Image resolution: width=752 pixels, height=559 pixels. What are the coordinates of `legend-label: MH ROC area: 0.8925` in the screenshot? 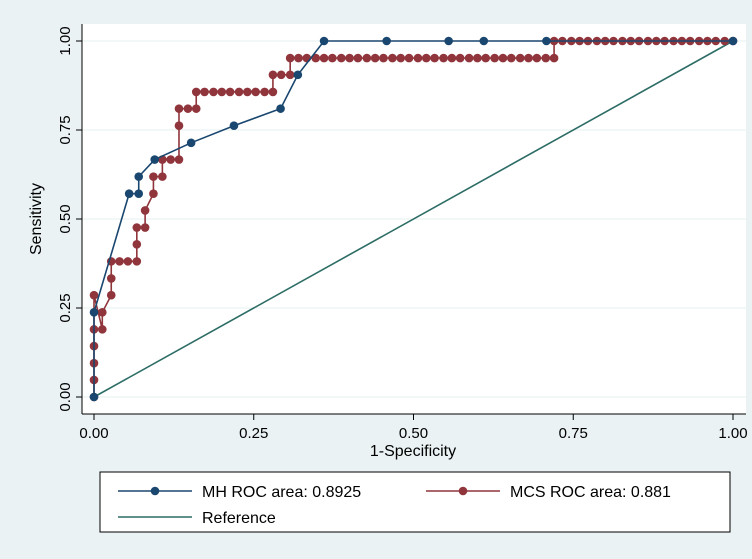 It's located at (281, 492).